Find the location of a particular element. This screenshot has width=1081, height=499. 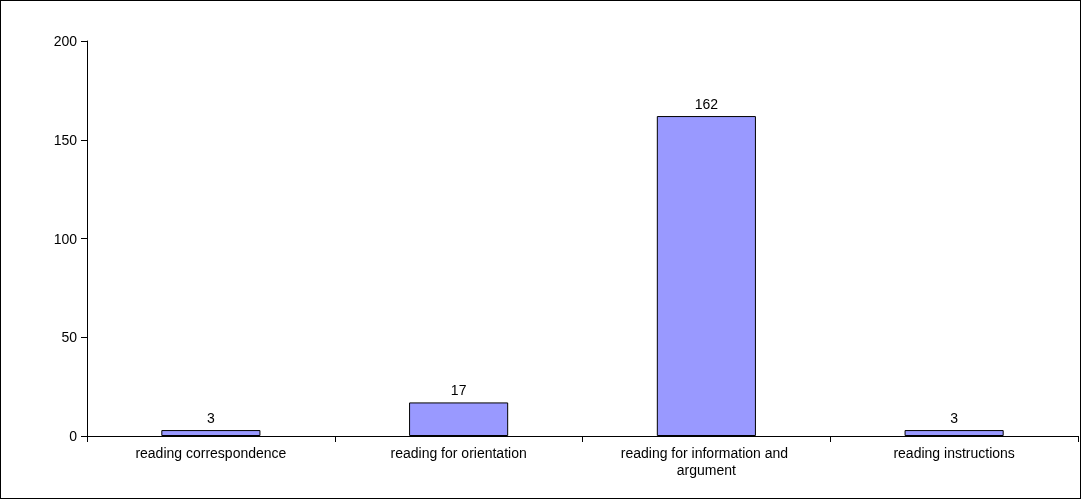

y-tick-label: 100 is located at coordinates (65, 238).